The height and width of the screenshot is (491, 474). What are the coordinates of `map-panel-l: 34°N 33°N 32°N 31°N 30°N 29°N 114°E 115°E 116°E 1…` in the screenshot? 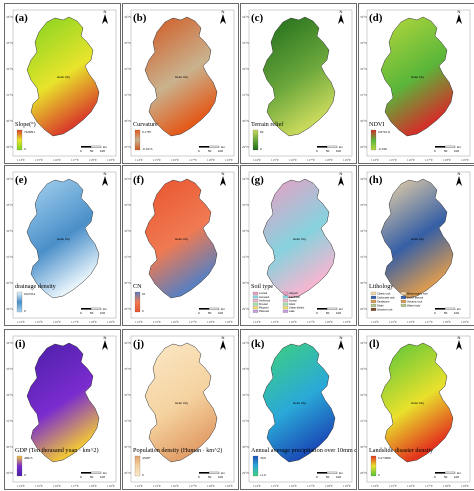 It's located at (416, 409).